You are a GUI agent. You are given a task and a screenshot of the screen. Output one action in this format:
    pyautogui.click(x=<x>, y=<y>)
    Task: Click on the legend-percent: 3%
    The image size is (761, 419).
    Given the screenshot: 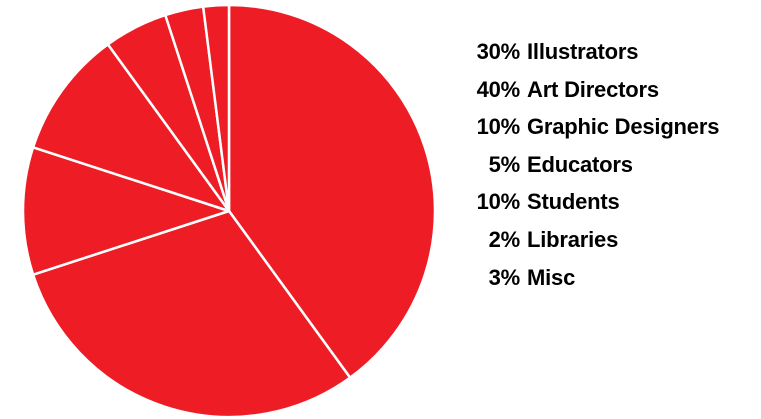 What is the action you would take?
    pyautogui.click(x=504, y=277)
    